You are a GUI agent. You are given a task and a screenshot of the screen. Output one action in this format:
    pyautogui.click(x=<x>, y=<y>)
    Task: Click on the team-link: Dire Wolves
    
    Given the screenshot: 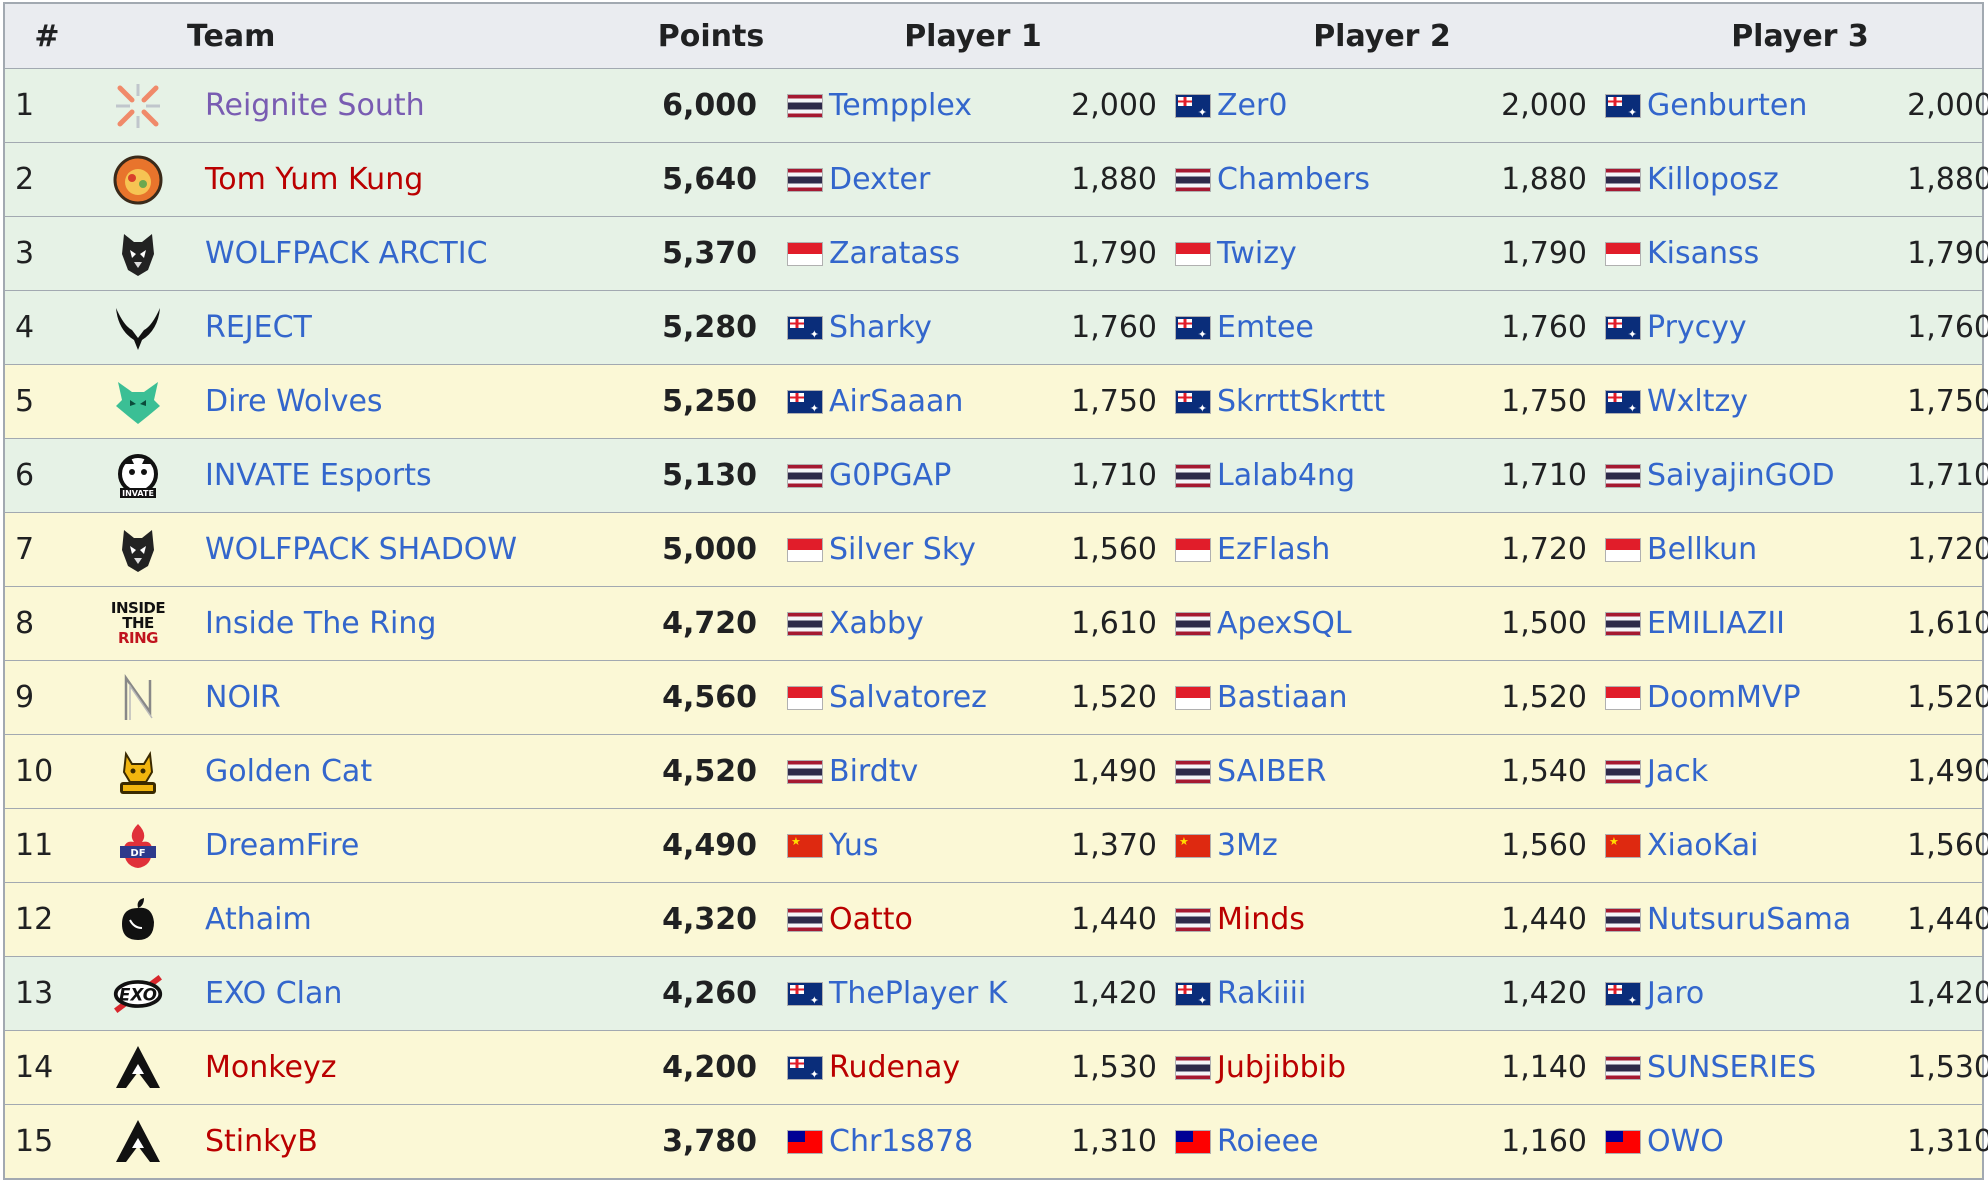 What is the action you would take?
    pyautogui.click(x=294, y=401)
    